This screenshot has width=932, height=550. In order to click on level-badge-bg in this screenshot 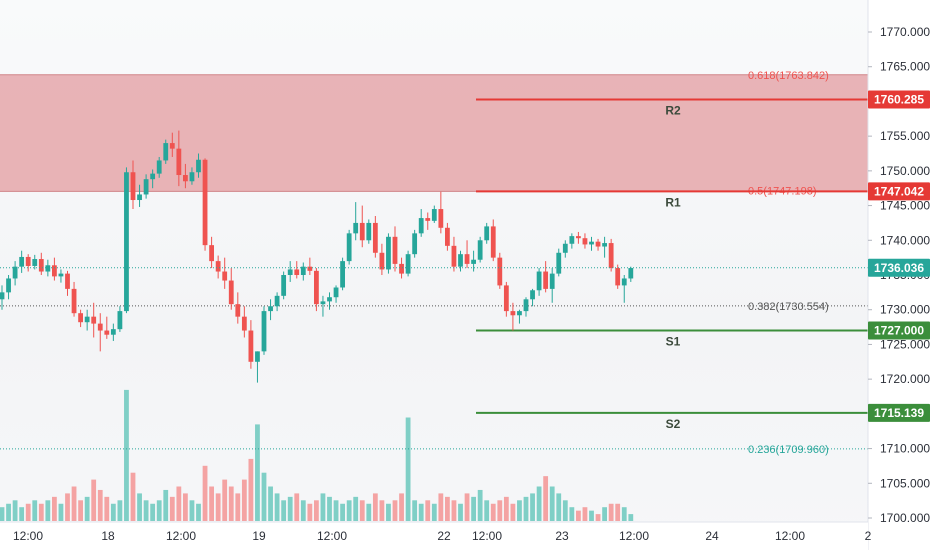, I will do `click(899, 412)`.